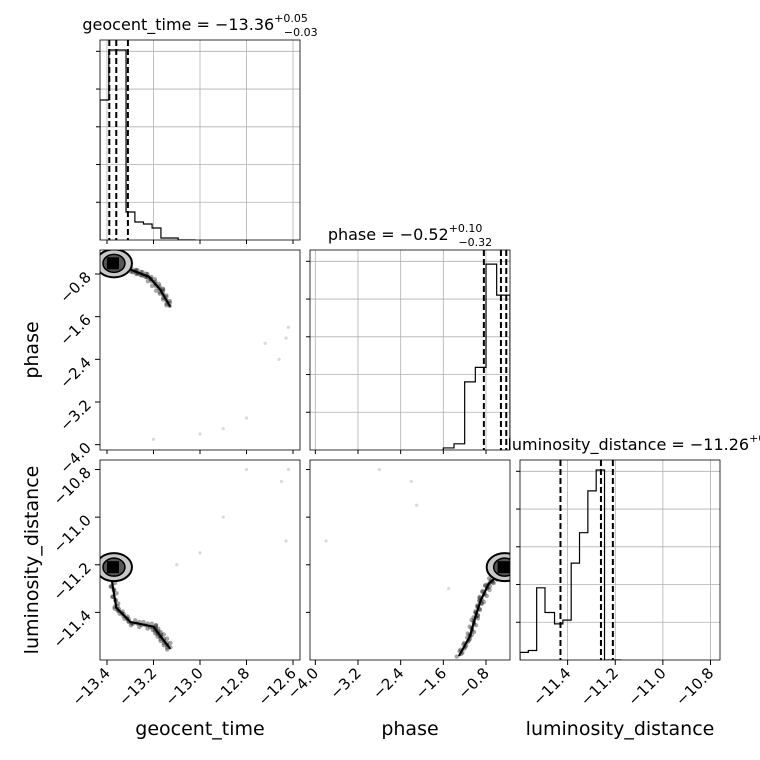 This screenshot has height=760, width=760. Describe the element at coordinates (694, 686) in the screenshot. I see `x-tick-label: −10.8` at that location.